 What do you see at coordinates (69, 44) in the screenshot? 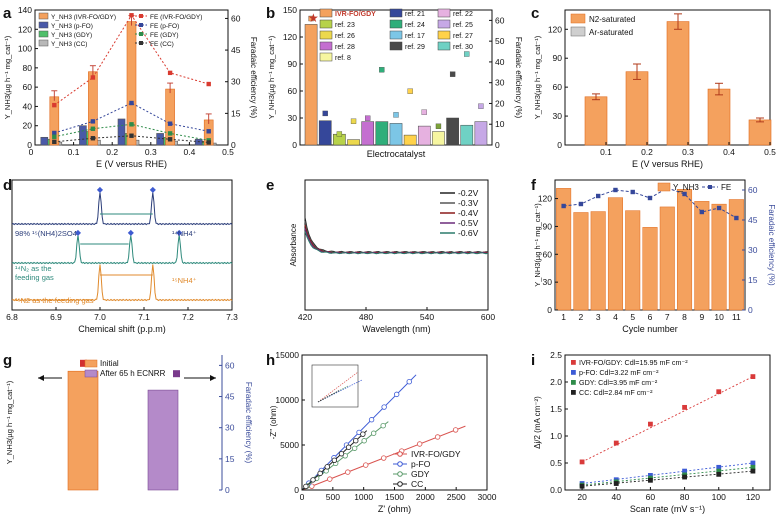
I see `legend-label: Y_NH3 (CC)` at bounding box center [69, 44].